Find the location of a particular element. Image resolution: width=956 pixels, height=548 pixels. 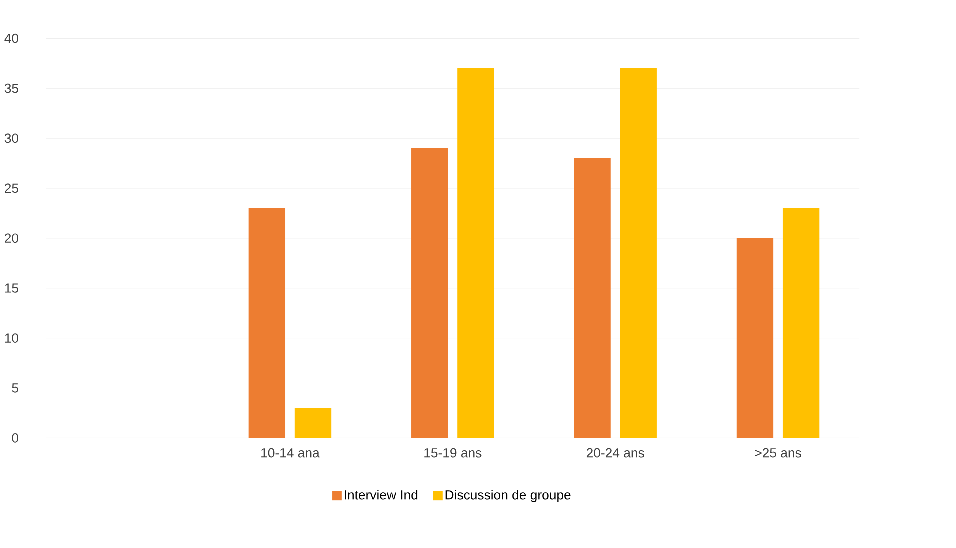

y-tick-label: 20 is located at coordinates (12, 238).